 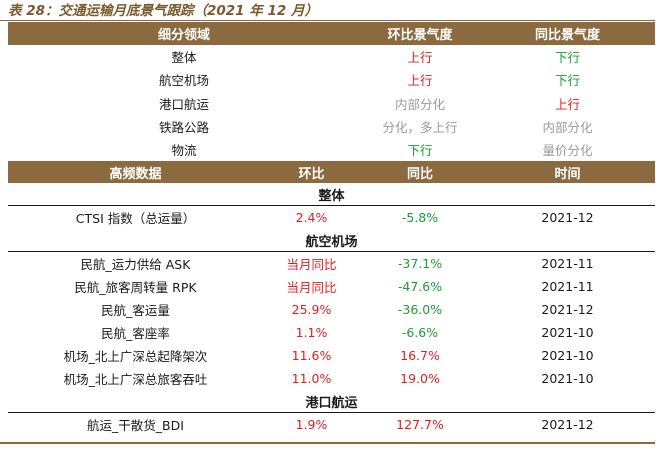 What do you see at coordinates (135, 172) in the screenshot?
I see `header-indicator: 高频数据` at bounding box center [135, 172].